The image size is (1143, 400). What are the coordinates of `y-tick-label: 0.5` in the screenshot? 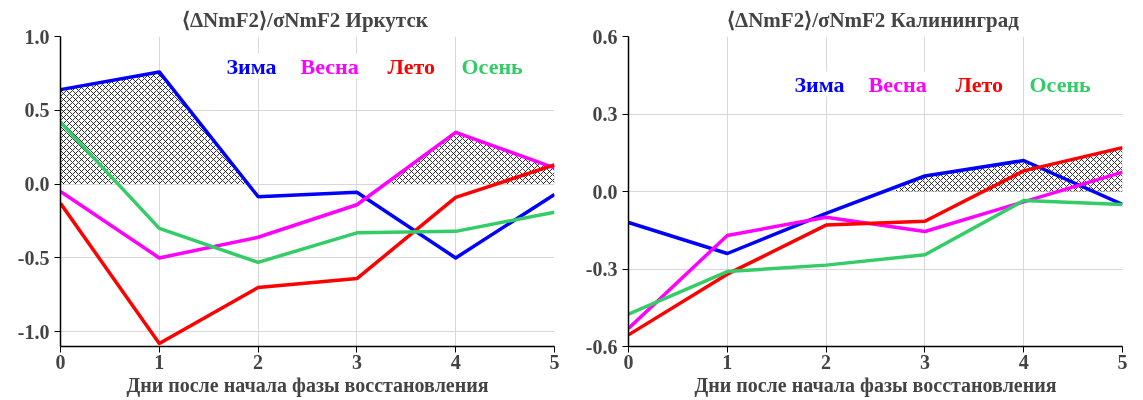 It's located at (37, 110).